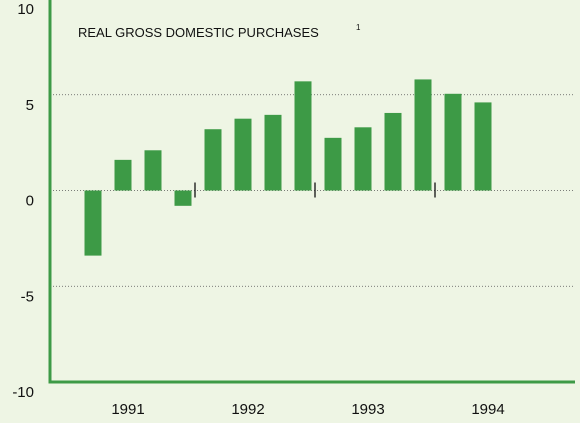 The image size is (580, 423). Describe the element at coordinates (358, 27) in the screenshot. I see `title-footnote: 1` at that location.